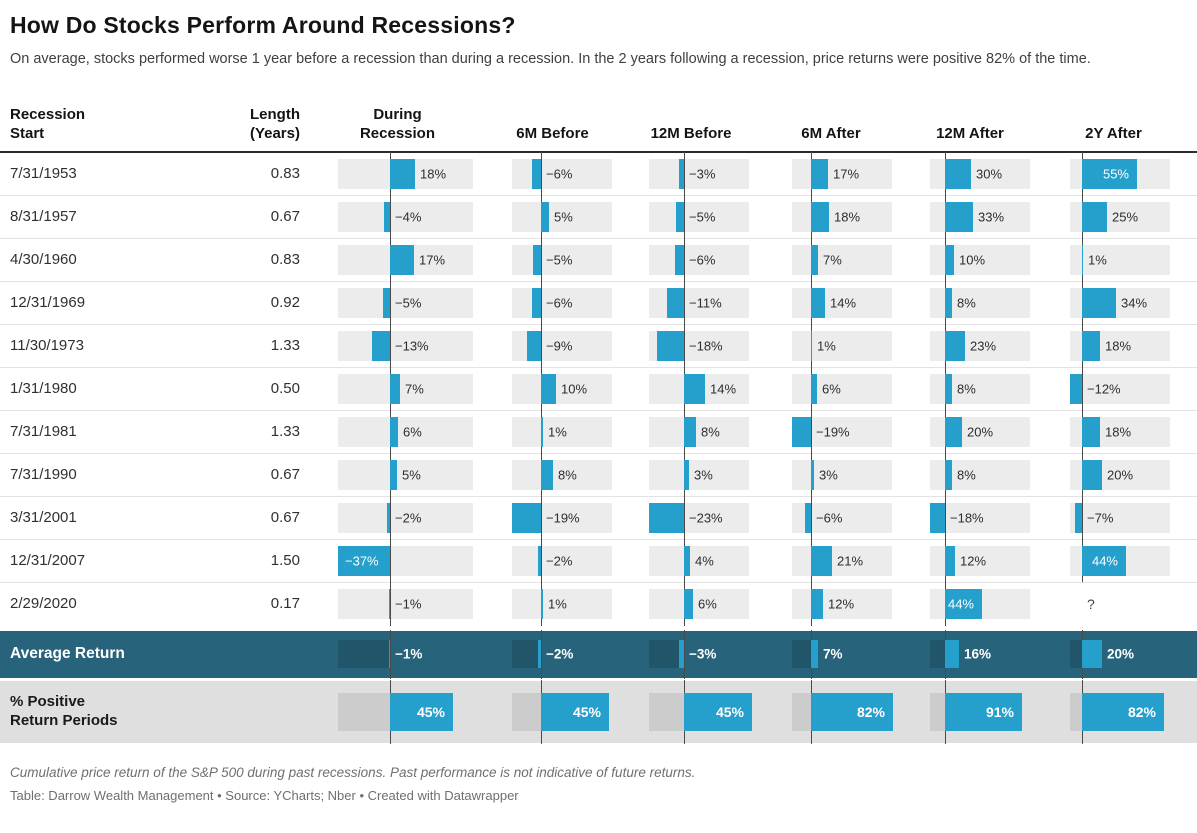 The image size is (1197, 833). I want to click on bar-cell: 18%, so click(1113, 431).